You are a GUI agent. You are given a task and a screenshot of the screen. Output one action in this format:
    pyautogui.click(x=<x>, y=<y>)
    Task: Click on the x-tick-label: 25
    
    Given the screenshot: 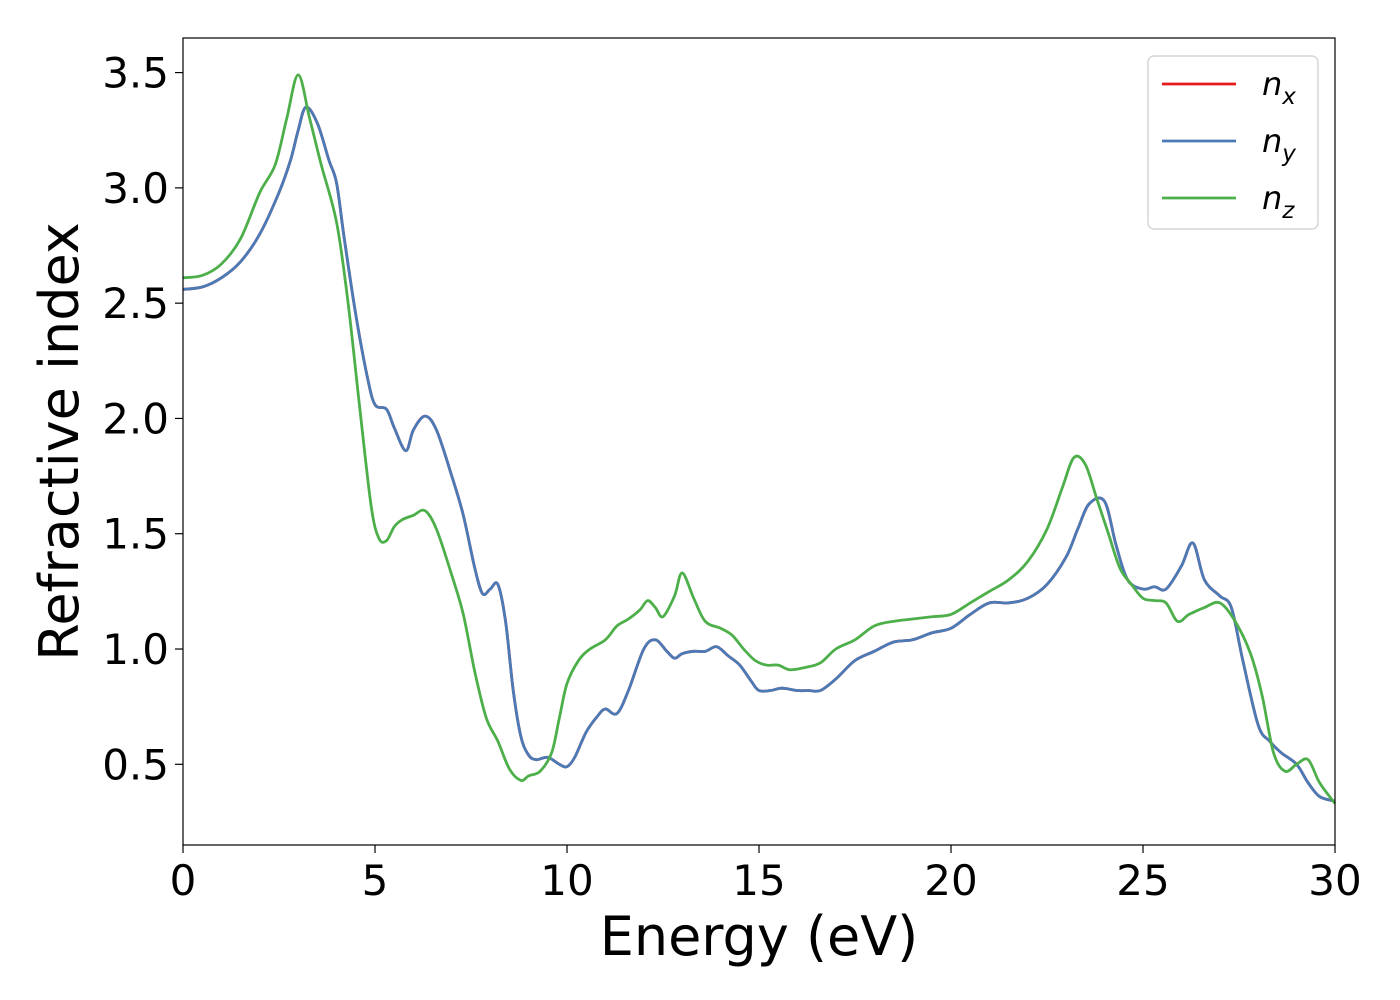 What is the action you would take?
    pyautogui.click(x=1142, y=880)
    